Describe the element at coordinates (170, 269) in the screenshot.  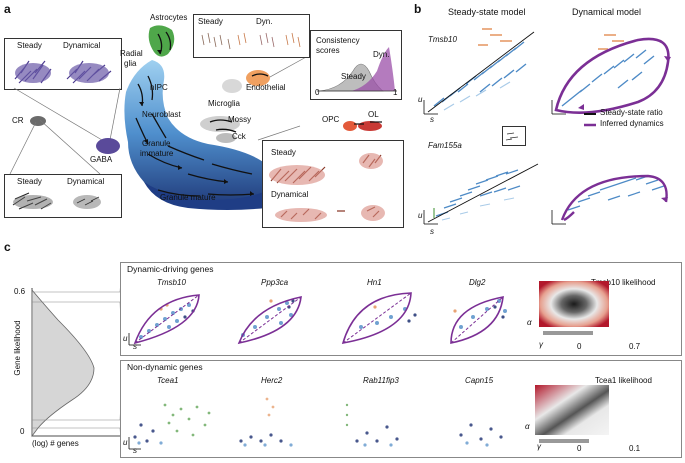
I see `dynamic-driving-genes-title: Dynamic-driving genes` at that location.